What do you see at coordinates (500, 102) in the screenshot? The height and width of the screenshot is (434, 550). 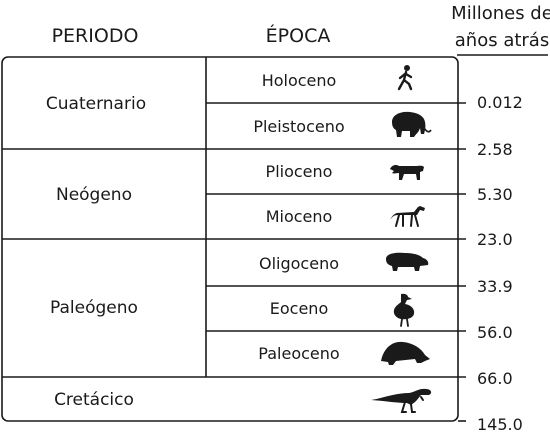 I see `age-label: 0.012` at bounding box center [500, 102].